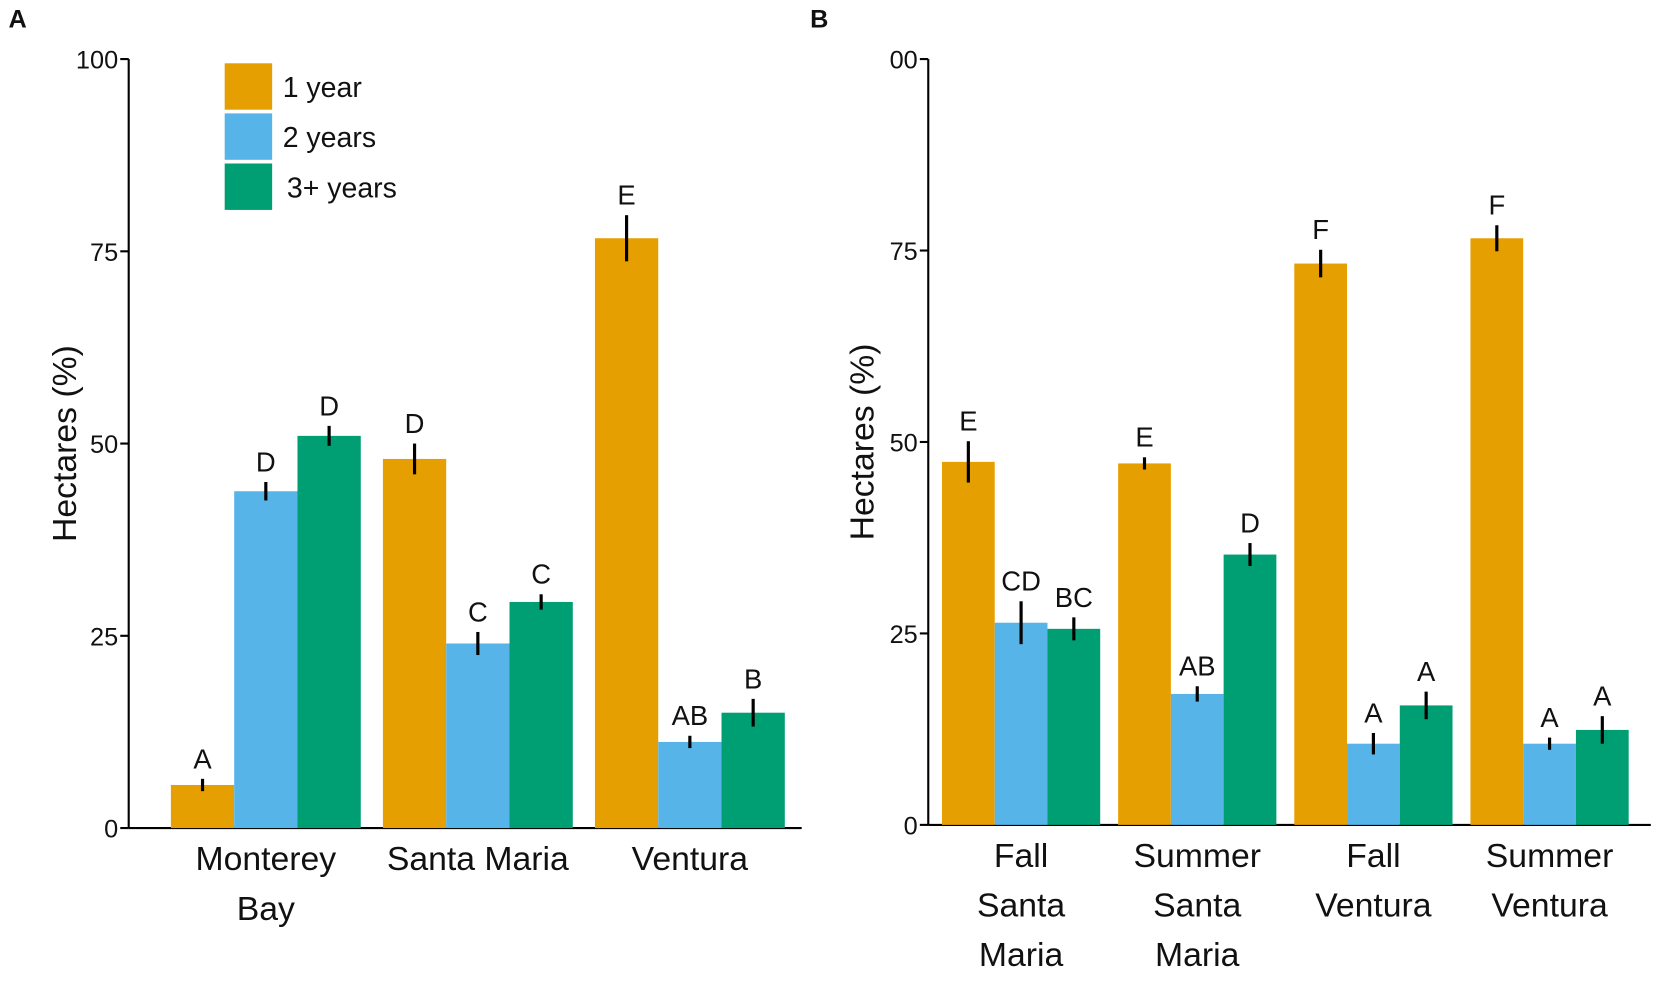  Describe the element at coordinates (17, 19) in the screenshot. I see `panel-label: A` at that location.